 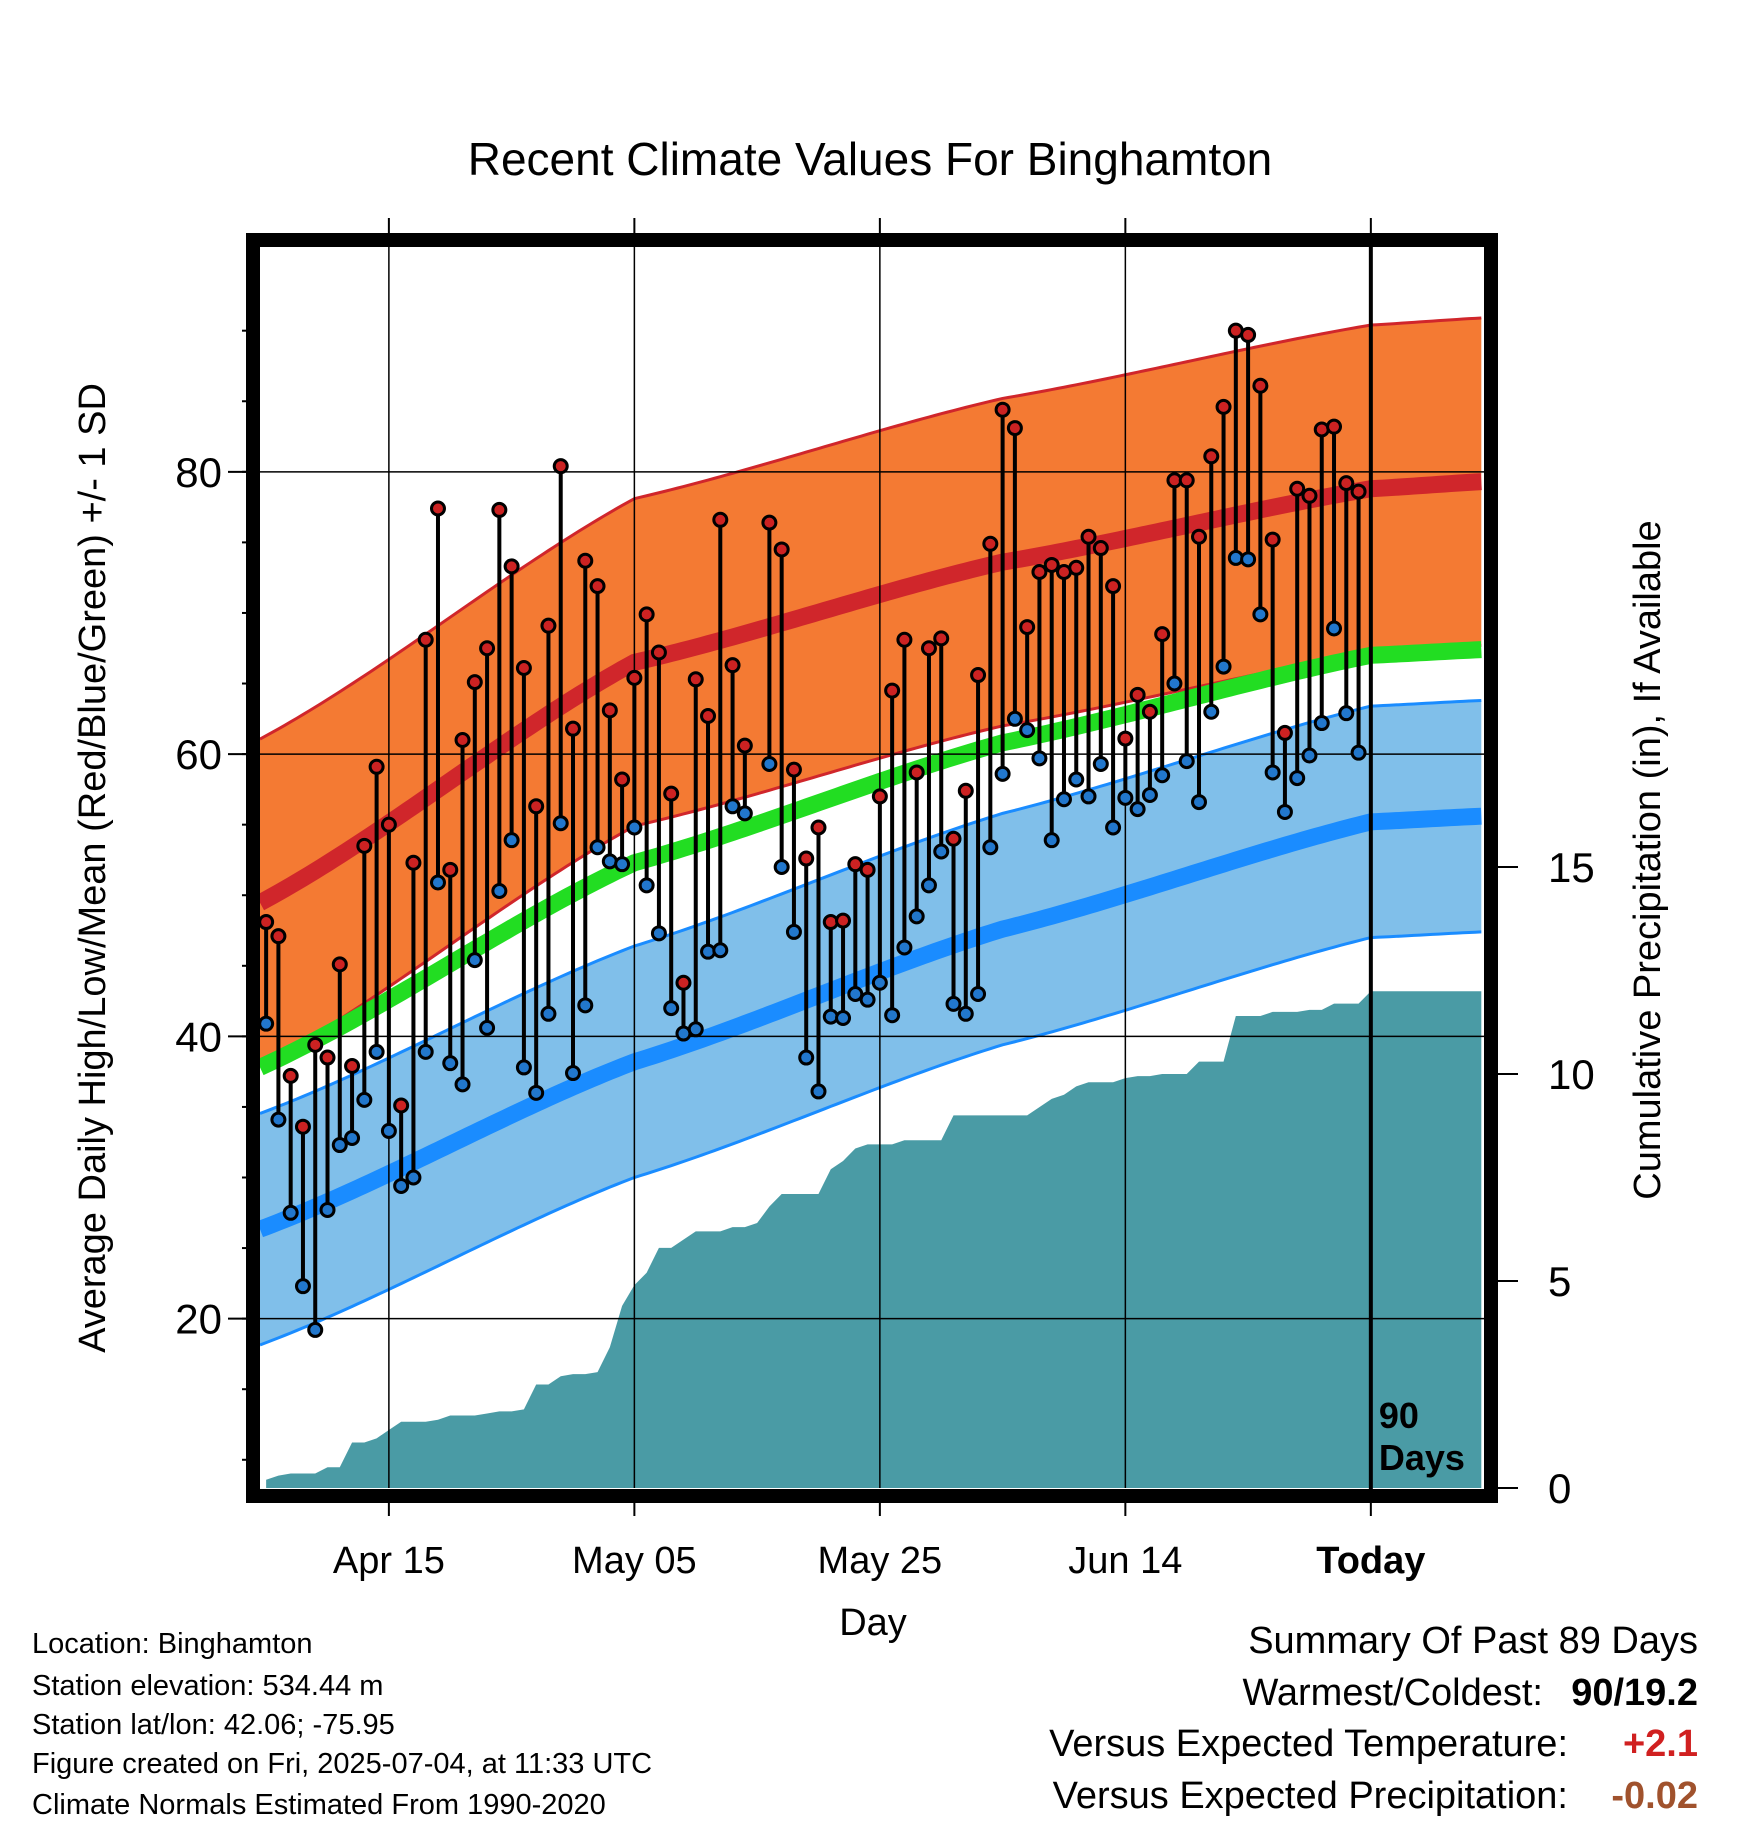 I want to click on x-axis-label: Day, so click(x=873, y=1623).